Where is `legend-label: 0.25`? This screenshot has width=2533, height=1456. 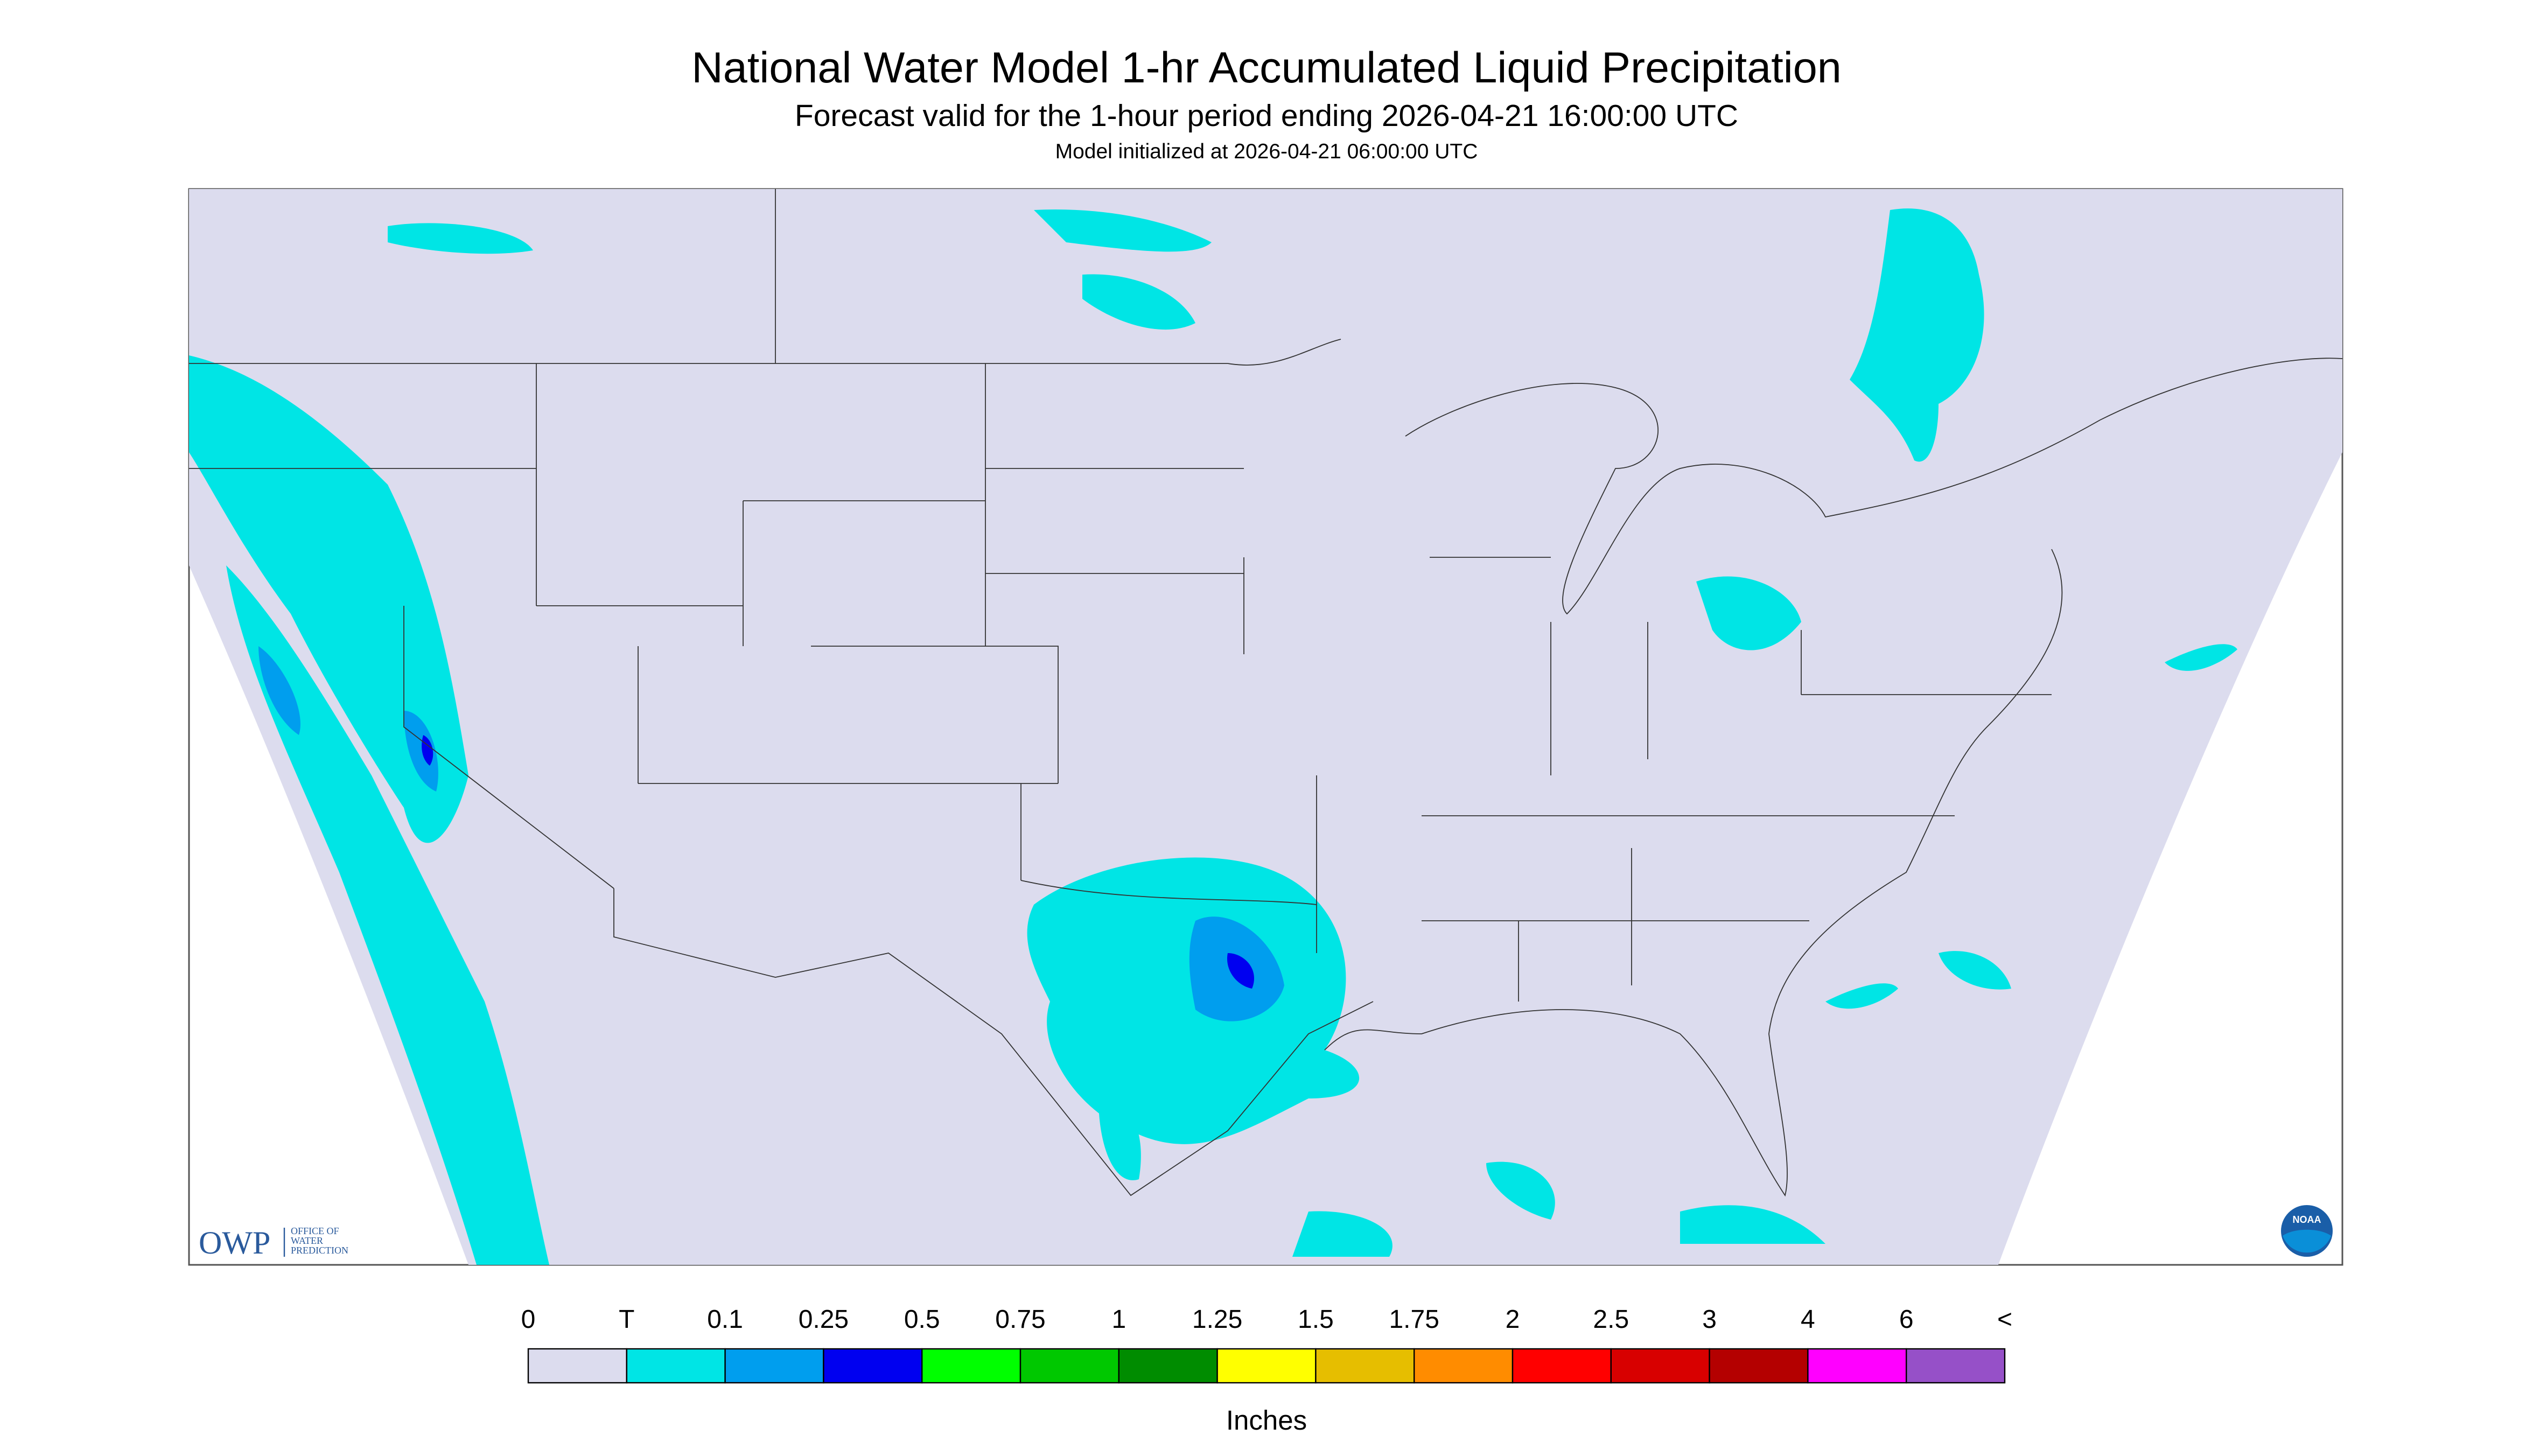
legend-label: 0.25 is located at coordinates (824, 1319).